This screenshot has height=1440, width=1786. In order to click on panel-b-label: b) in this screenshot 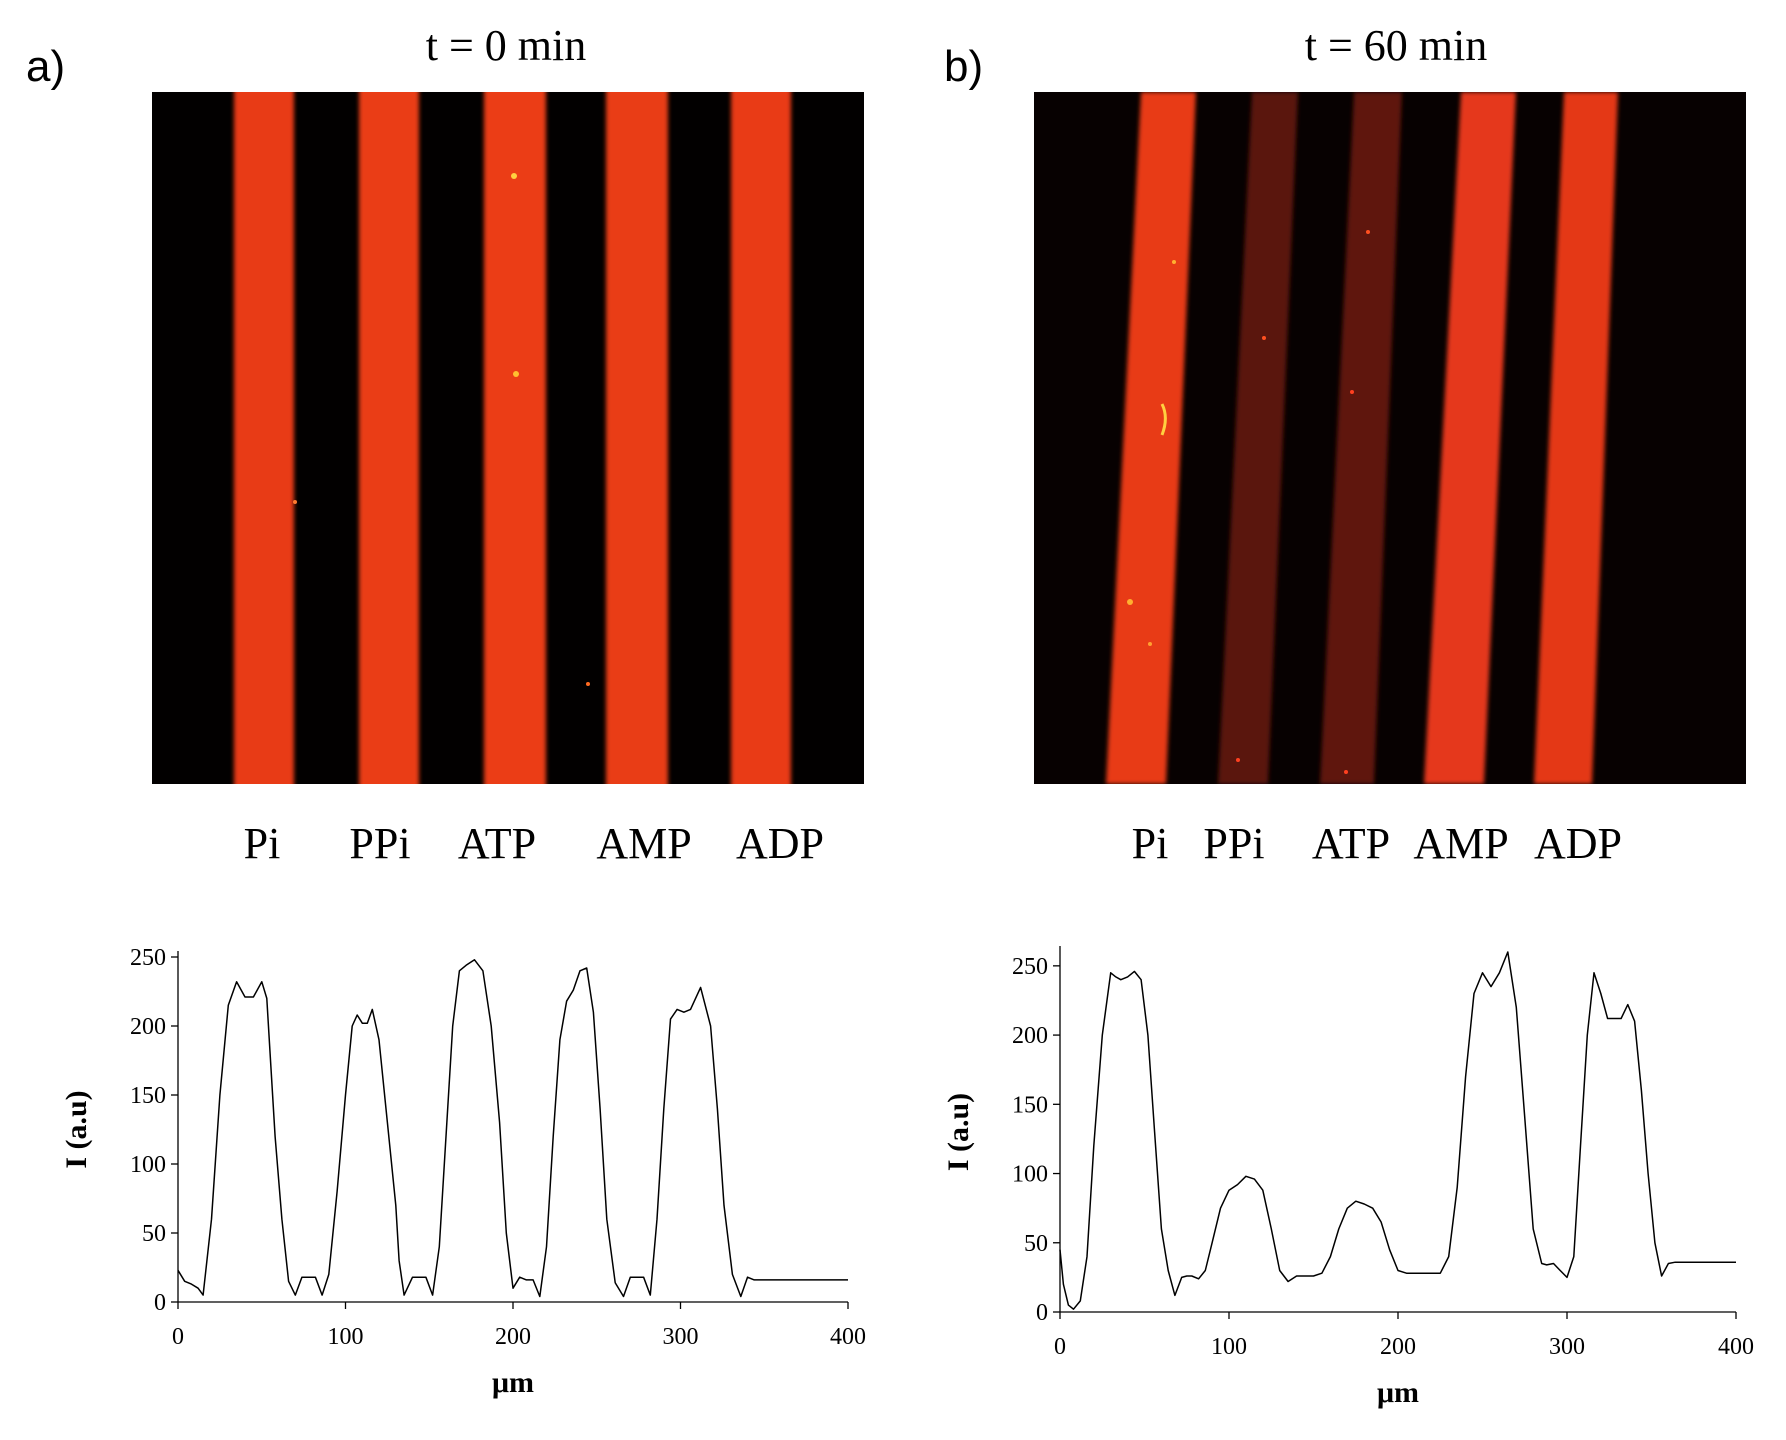, I will do `click(964, 66)`.